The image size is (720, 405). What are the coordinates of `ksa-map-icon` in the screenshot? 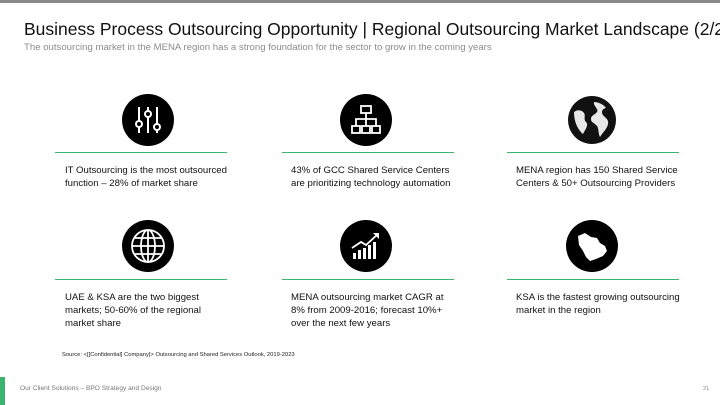 It's located at (592, 246).